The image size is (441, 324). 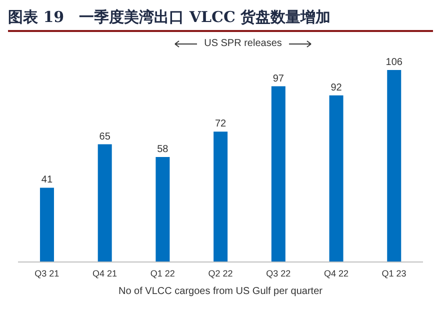 What do you see at coordinates (163, 149) in the screenshot?
I see `data-label: 58` at bounding box center [163, 149].